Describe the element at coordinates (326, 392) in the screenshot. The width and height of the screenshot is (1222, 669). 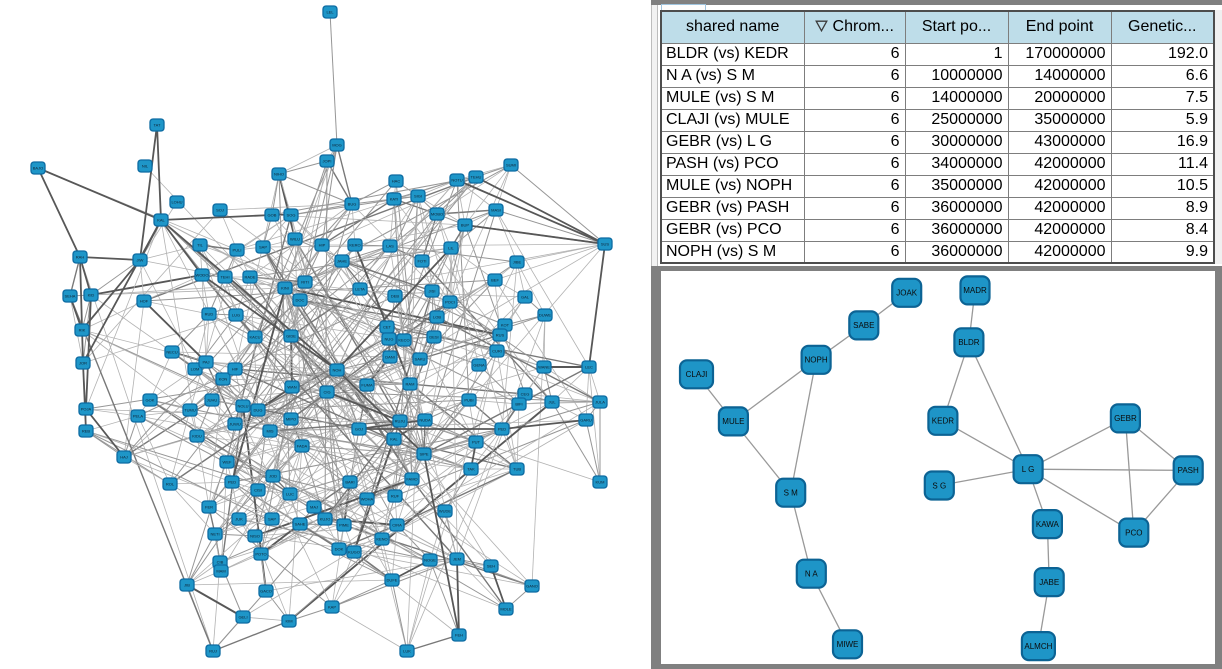
I see `svg-text: CIG` at that location.